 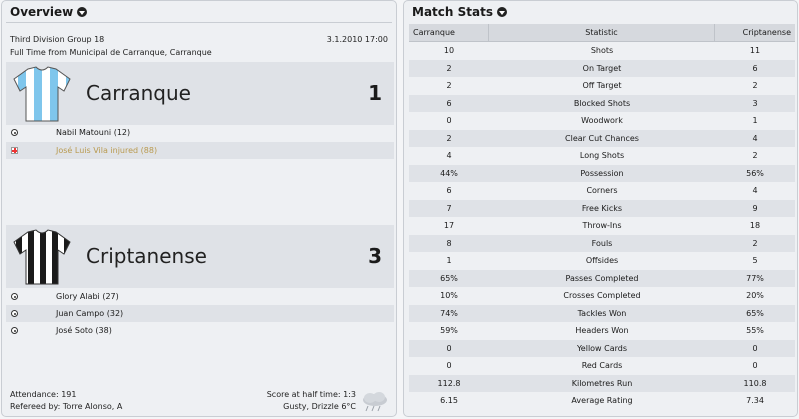 What do you see at coordinates (449, 296) in the screenshot?
I see `home-value: 10%` at bounding box center [449, 296].